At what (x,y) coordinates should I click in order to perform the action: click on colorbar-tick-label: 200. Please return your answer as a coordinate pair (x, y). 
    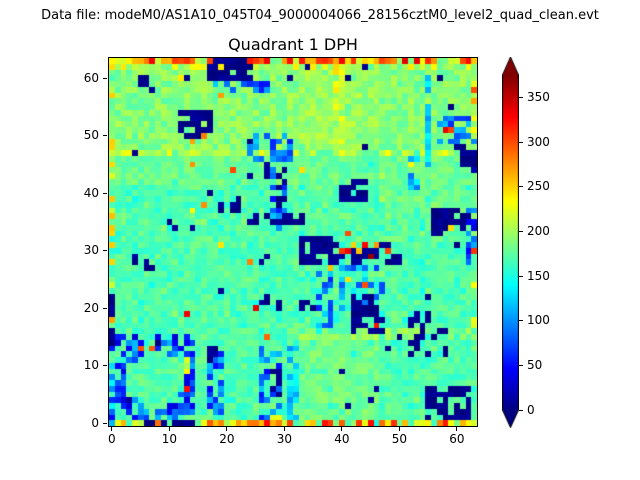
    Looking at the image, I should click on (538, 230).